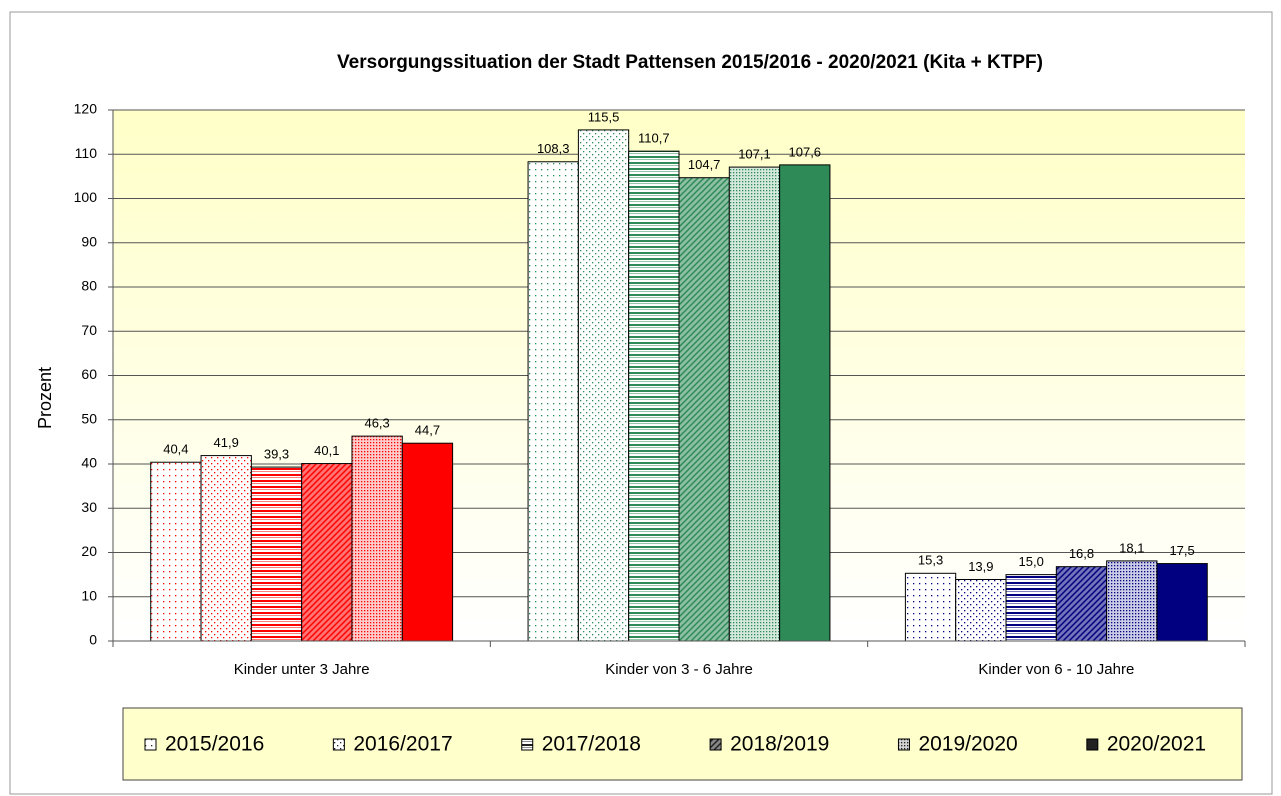 This screenshot has width=1281, height=796. I want to click on data-label: 17,5, so click(1181, 550).